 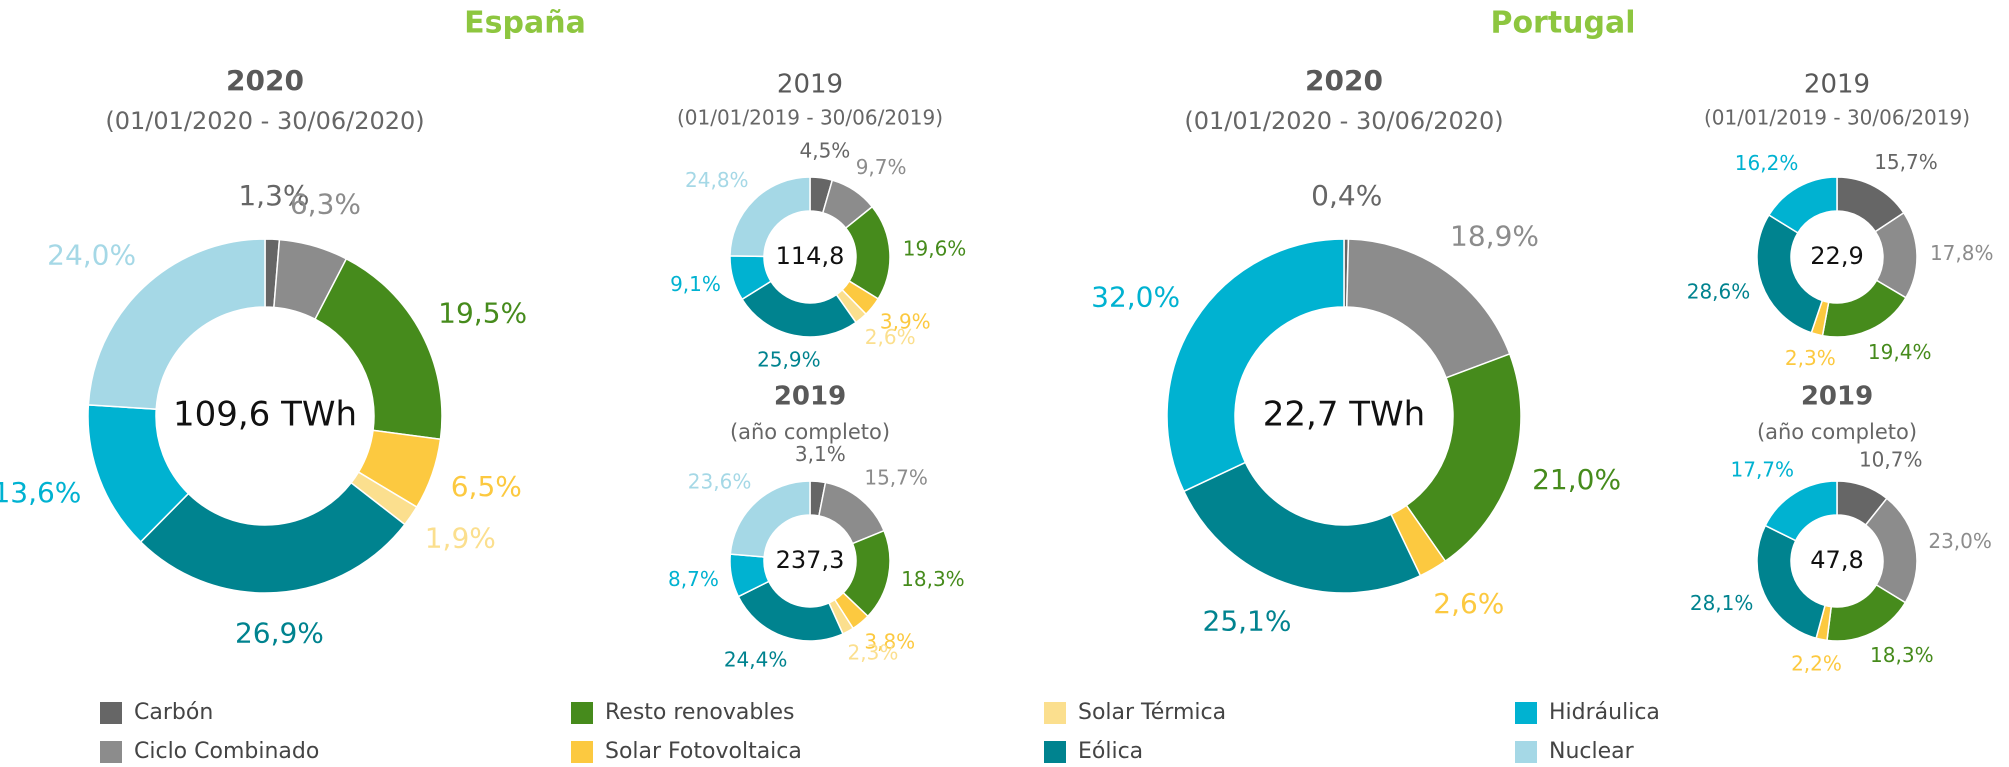 I want to click on data-label: 4,5%, so click(x=825, y=151).